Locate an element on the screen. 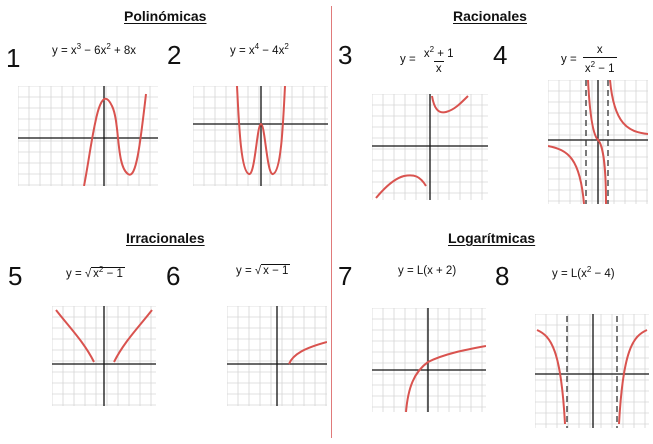 This screenshot has height=444, width=653. graph-number-2: 2 is located at coordinates (174, 55).